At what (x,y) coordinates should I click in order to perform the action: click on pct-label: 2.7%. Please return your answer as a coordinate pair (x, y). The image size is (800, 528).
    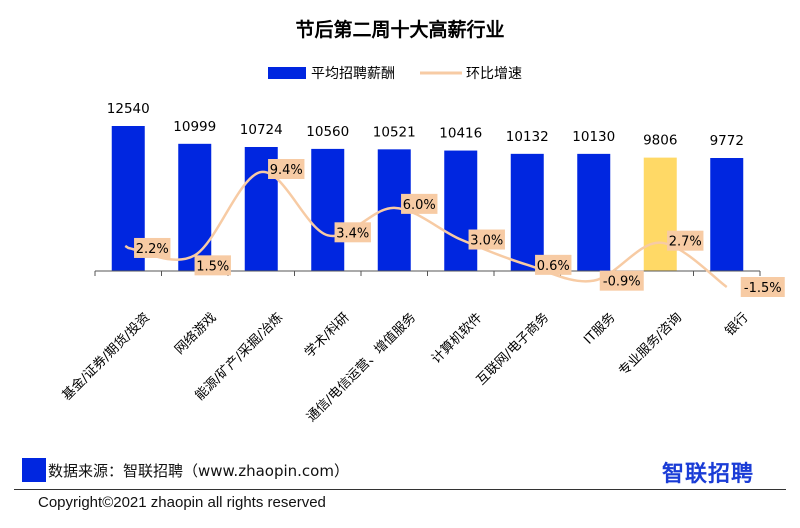
    Looking at the image, I should click on (685, 242).